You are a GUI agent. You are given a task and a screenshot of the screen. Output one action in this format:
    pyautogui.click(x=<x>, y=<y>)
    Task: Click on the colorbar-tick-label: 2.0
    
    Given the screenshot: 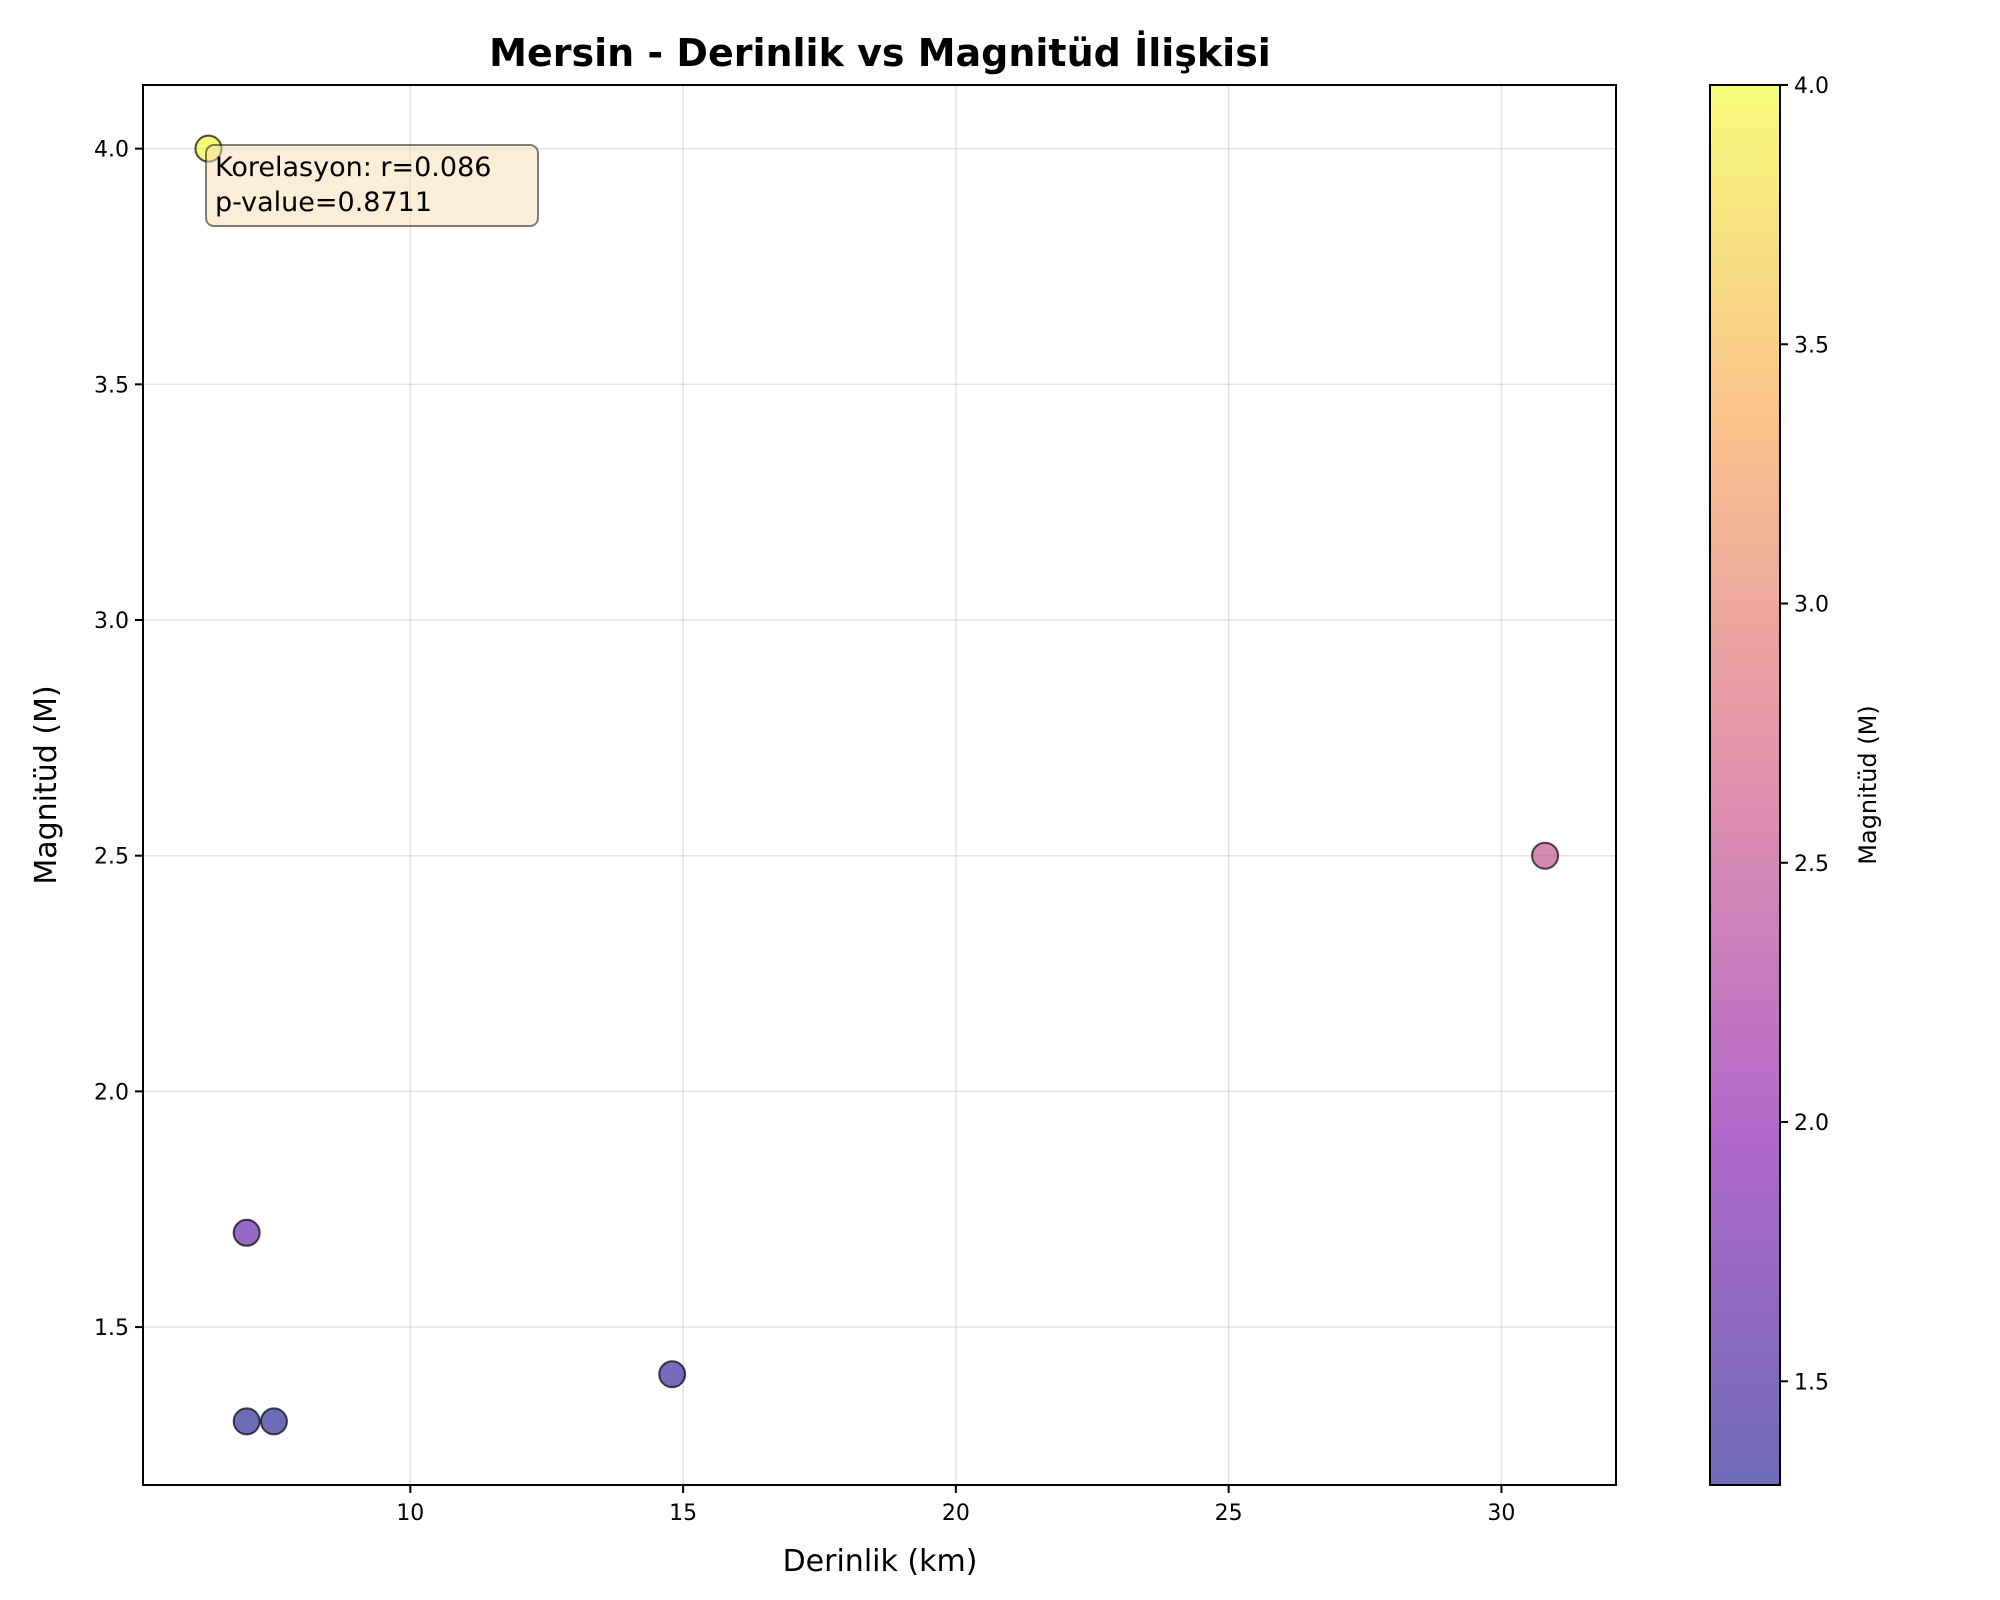 What is the action you would take?
    pyautogui.click(x=1811, y=1123)
    